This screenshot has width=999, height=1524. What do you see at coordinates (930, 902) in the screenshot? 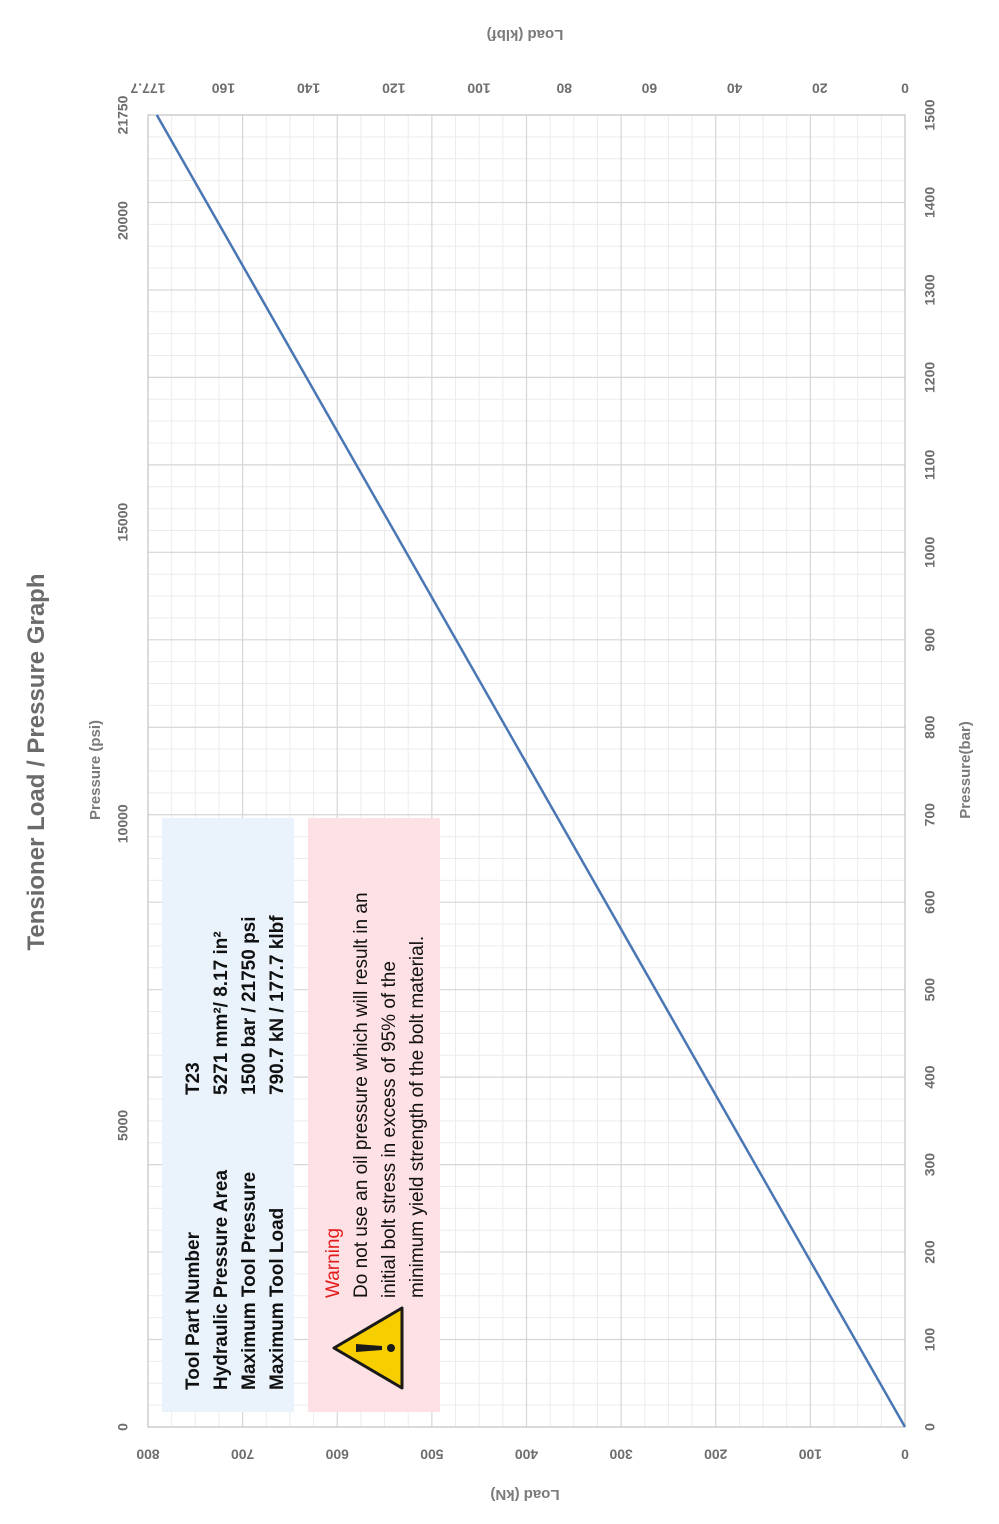
I see `tick-label-bar: 600` at bounding box center [930, 902].